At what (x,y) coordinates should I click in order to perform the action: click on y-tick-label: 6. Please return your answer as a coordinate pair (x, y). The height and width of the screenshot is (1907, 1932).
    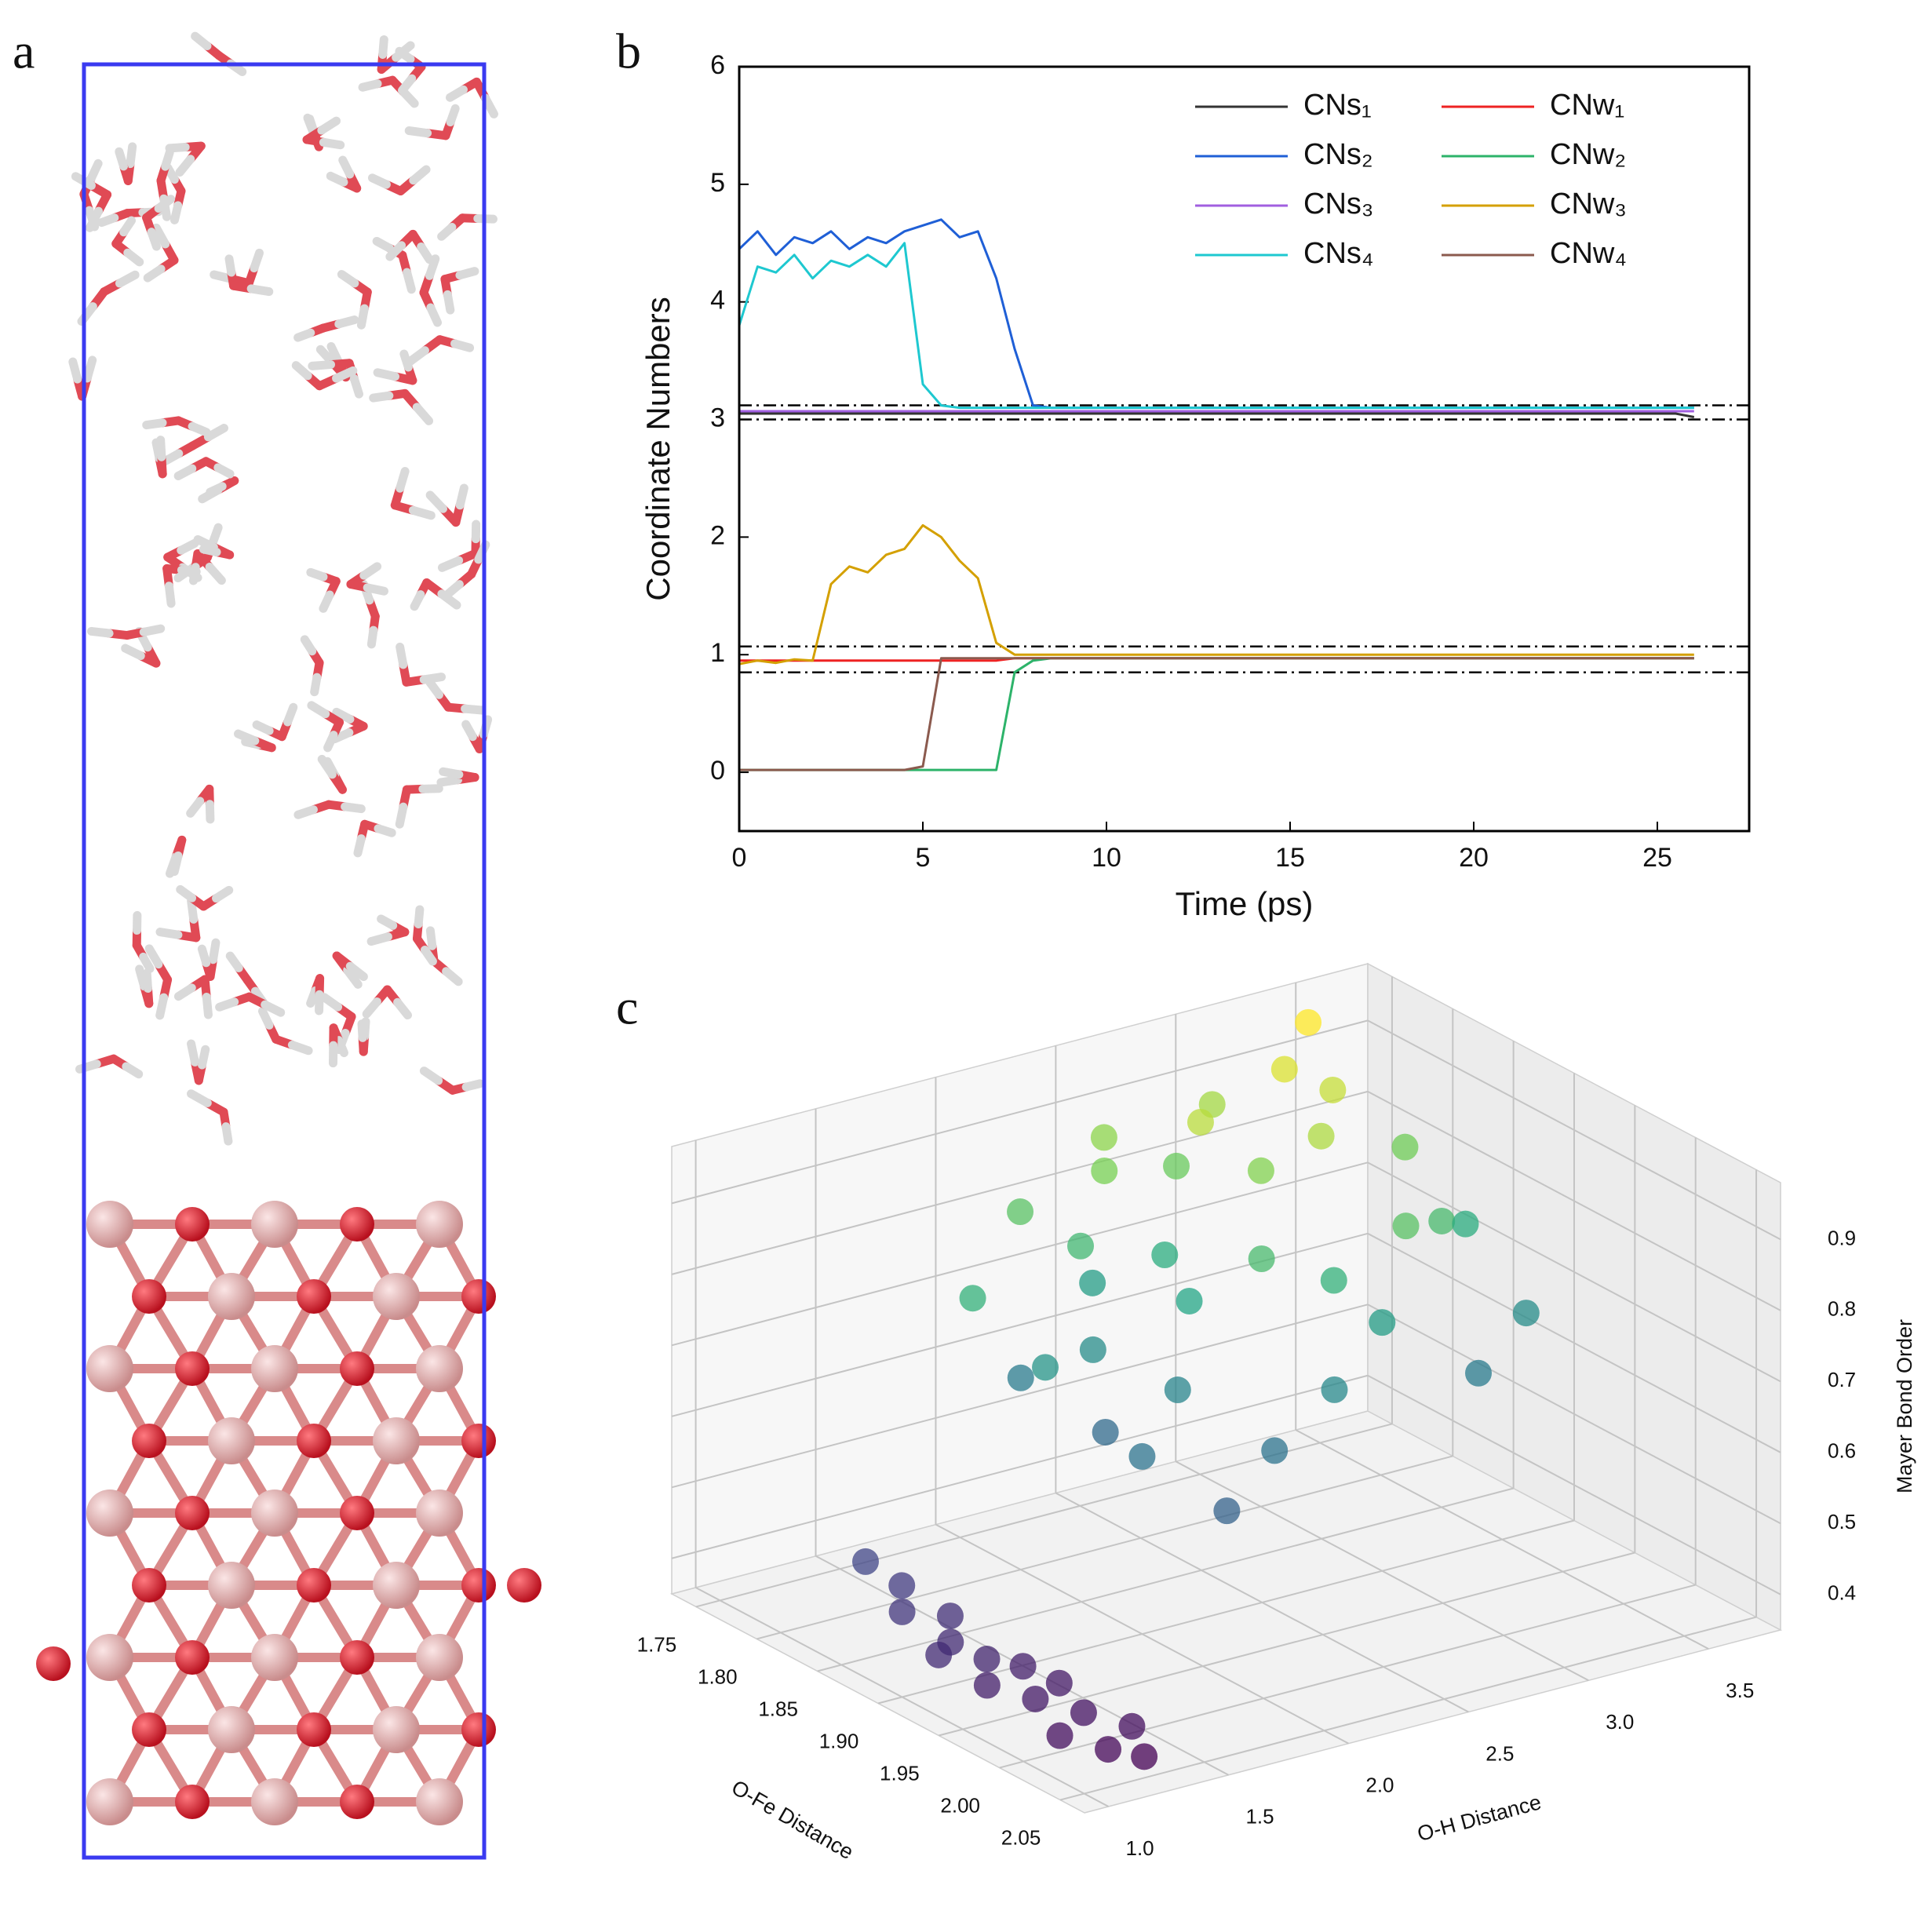
    Looking at the image, I should click on (717, 65).